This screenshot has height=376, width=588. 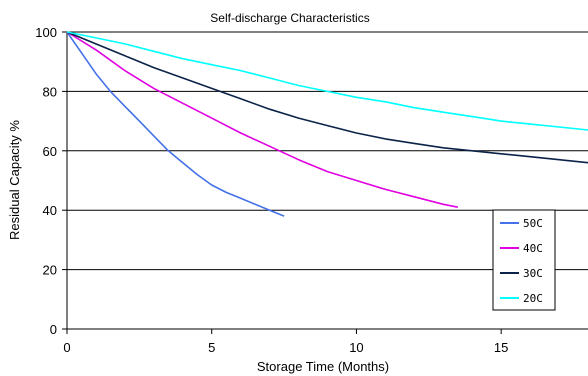 I want to click on x-axis-label: Storage Time (Months), so click(x=323, y=366).